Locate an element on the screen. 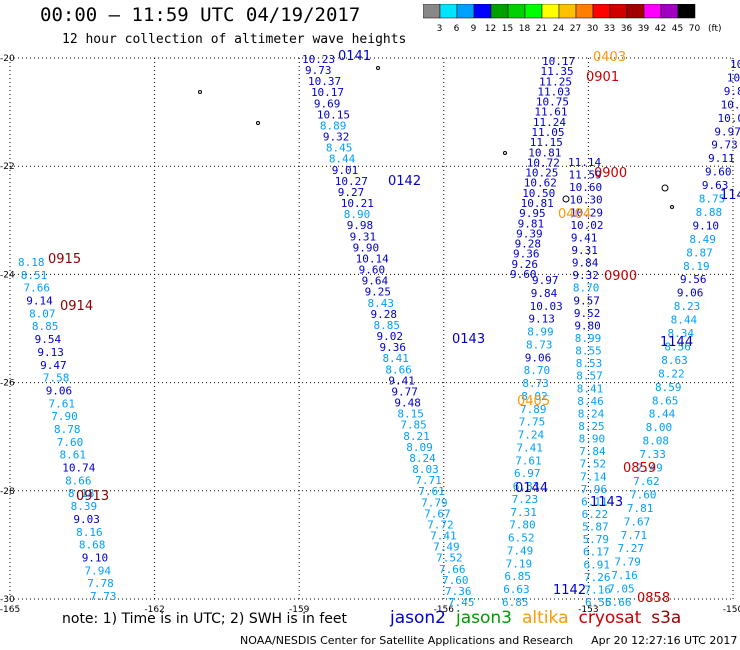 Image resolution: width=740 pixels, height=650 pixels. wave-height-value: 11.14 is located at coordinates (584, 162).